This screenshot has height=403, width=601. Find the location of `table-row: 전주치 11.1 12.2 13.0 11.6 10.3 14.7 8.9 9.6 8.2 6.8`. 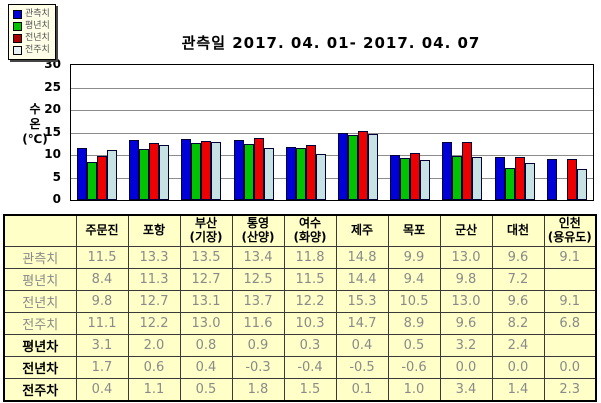

table-row: 전주치 11.1 12.2 13.0 11.6 10.3 14.7 8.9 9.6 8.2 6.8 is located at coordinates (300, 323).